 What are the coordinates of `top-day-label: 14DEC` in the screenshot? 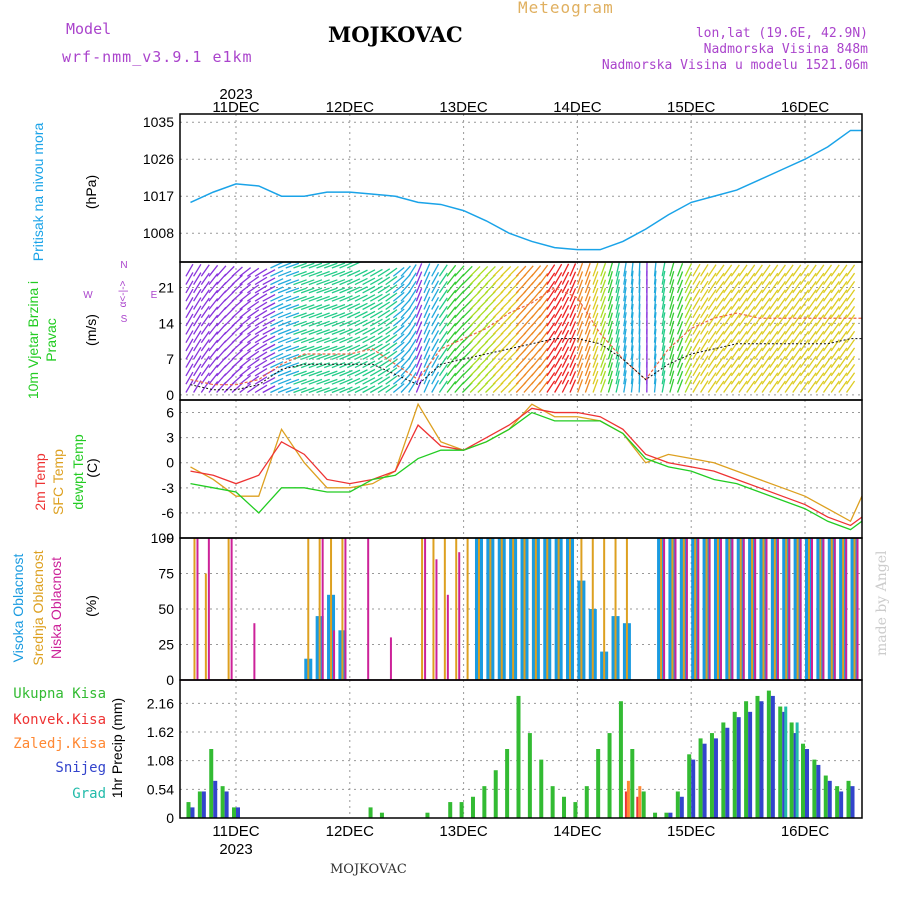 It's located at (577, 107).